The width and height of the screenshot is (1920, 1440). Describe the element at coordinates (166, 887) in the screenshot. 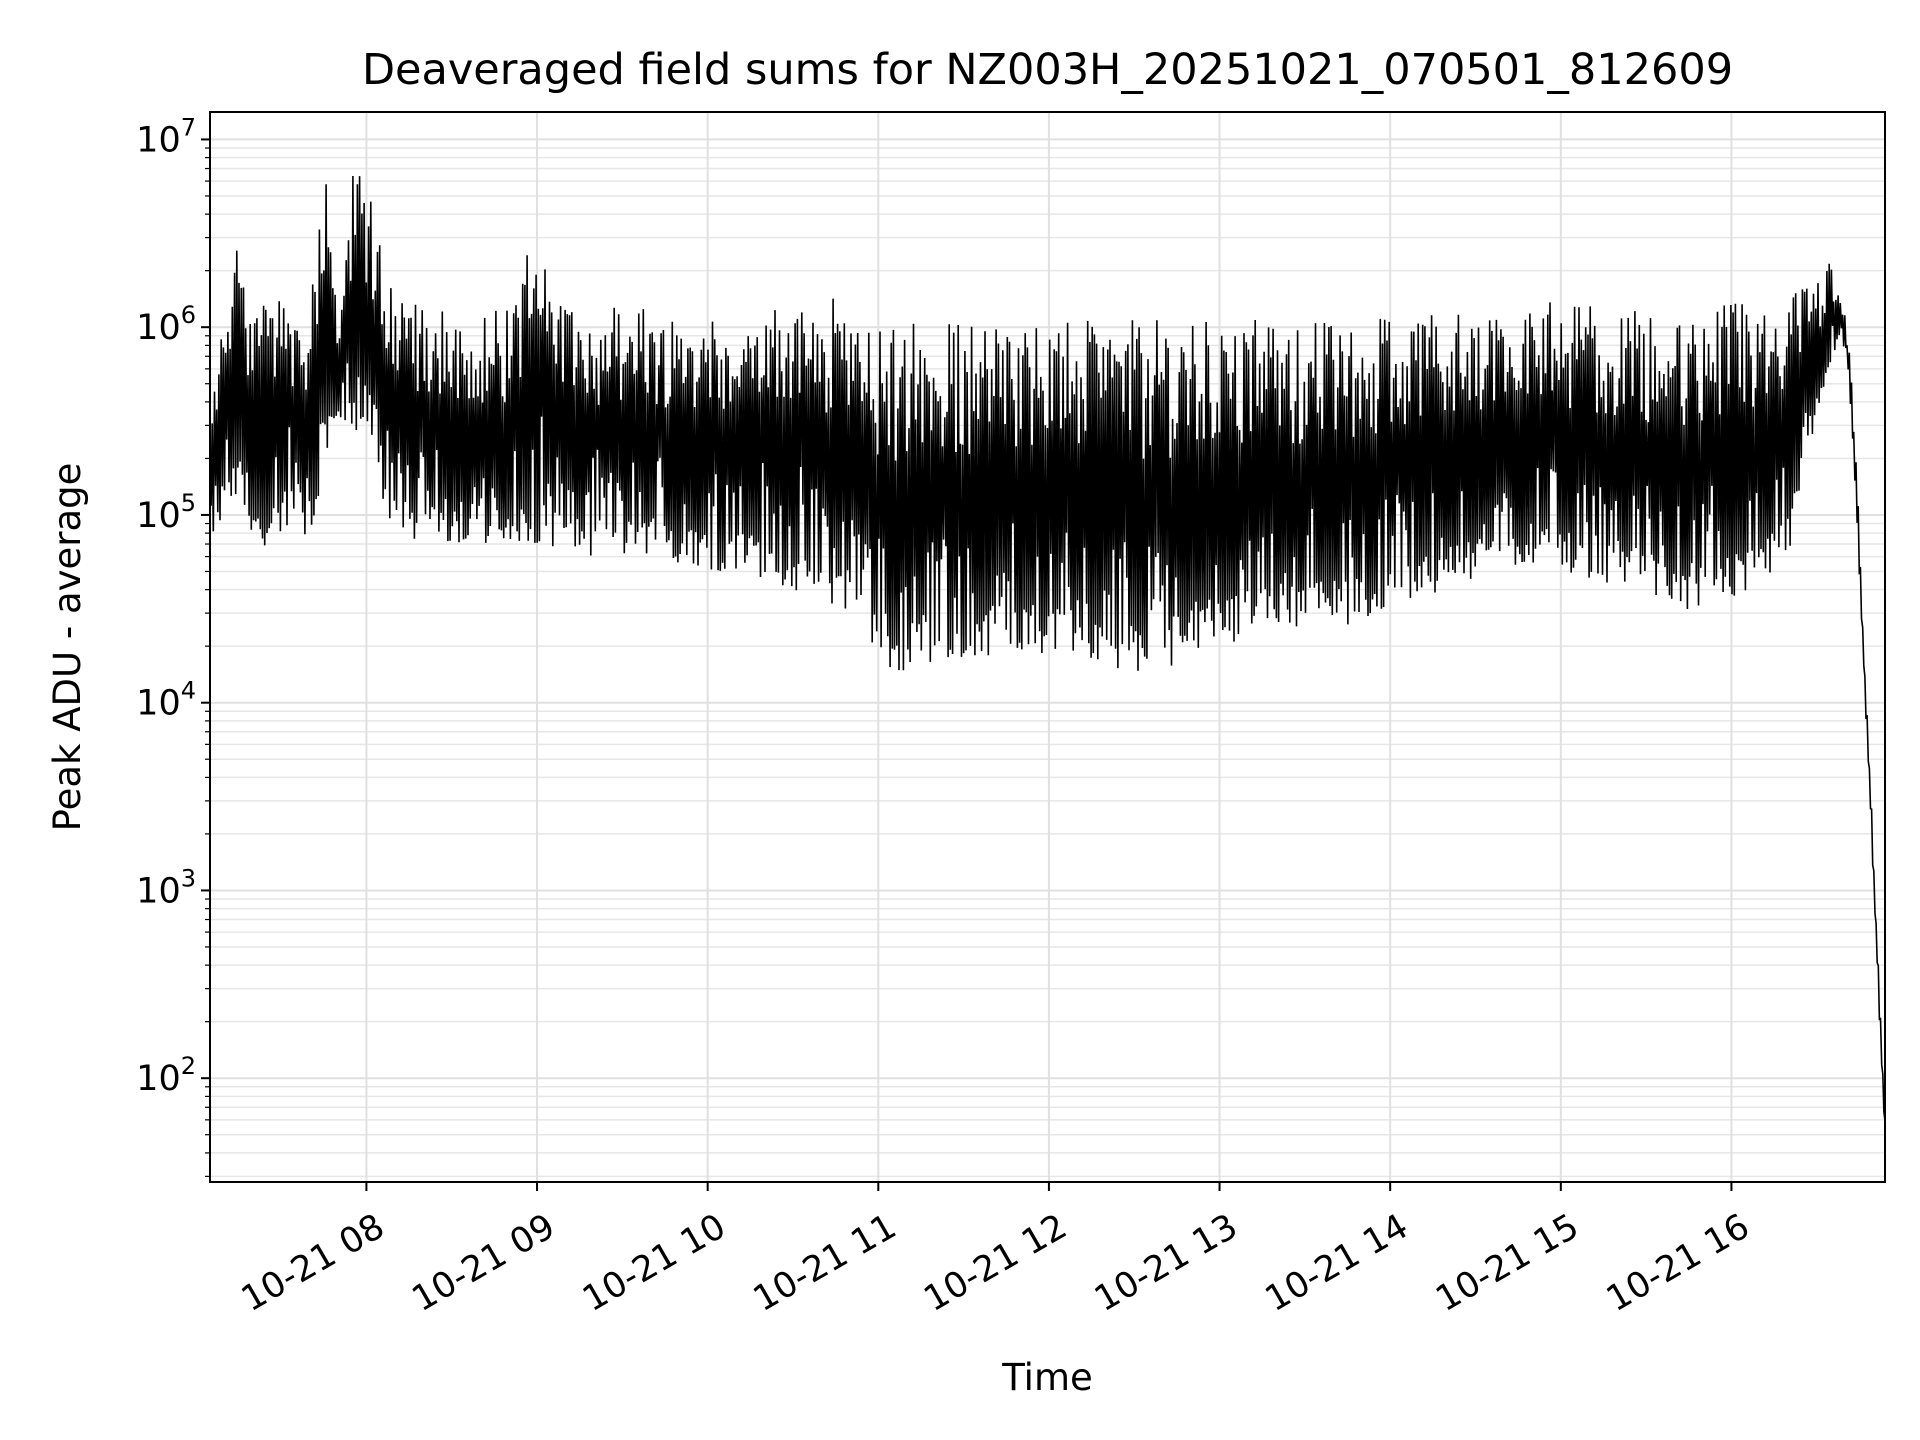

I see `y-tick-label: 10³` at that location.